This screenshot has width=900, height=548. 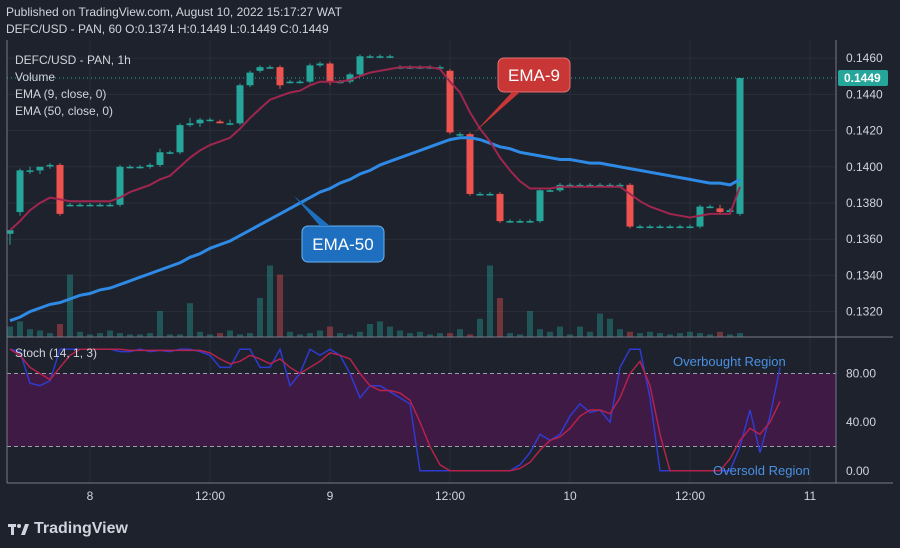 What do you see at coordinates (864, 239) in the screenshot?
I see `price-tick-label: 0.1360` at bounding box center [864, 239].